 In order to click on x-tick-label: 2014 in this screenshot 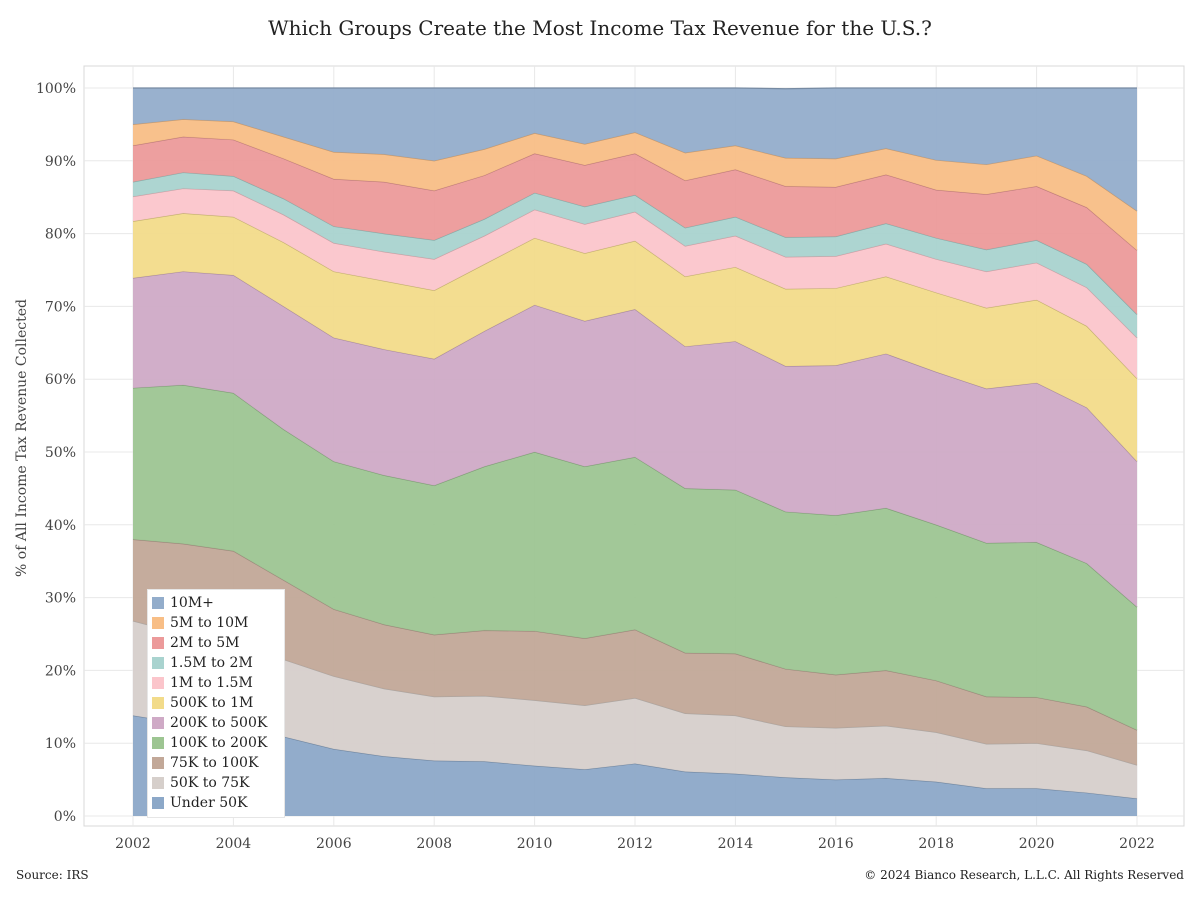, I will do `click(736, 844)`.